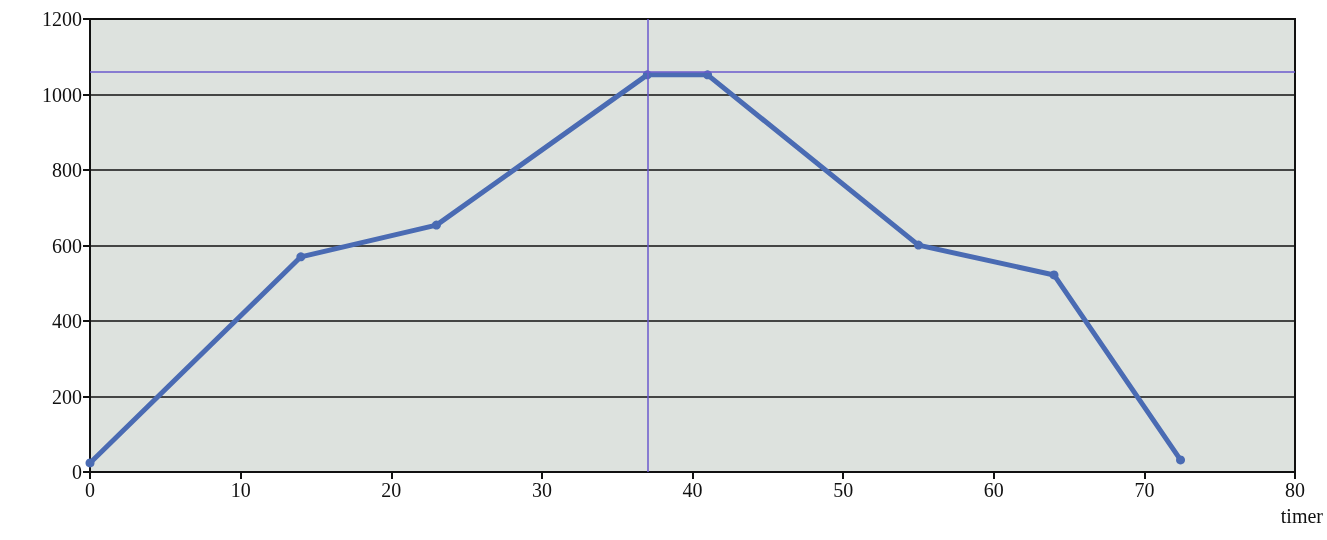  I want to click on x-axis-title: timer, so click(1302, 516).